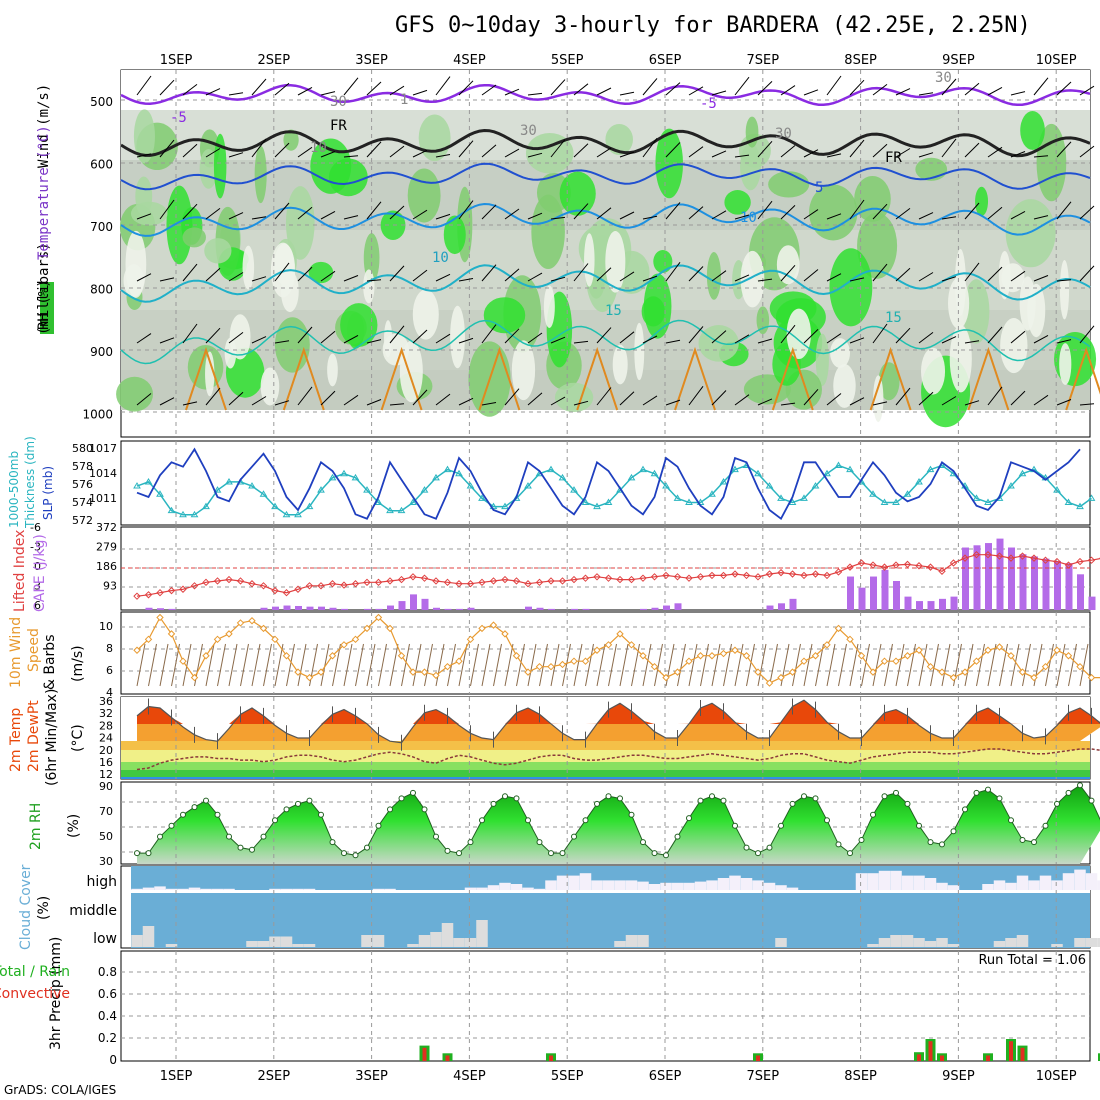 This screenshot has width=1100, height=1100. I want to click on temp-tick-label: 12, so click(106, 774).